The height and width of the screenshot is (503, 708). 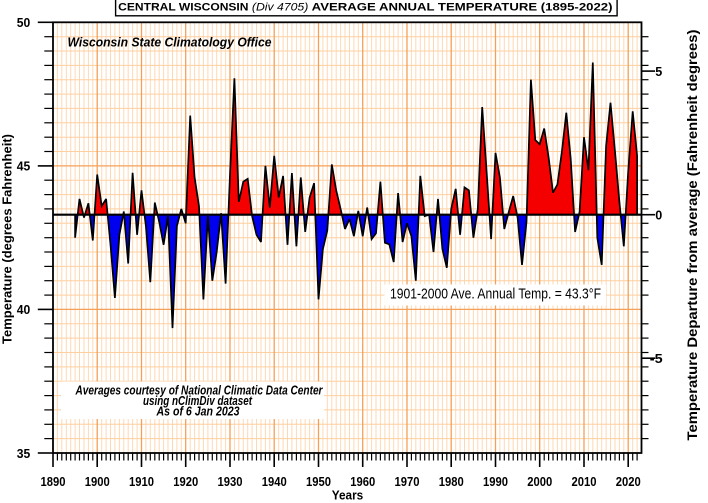 What do you see at coordinates (230, 481) in the screenshot?
I see `svg-text: 1930` at bounding box center [230, 481].